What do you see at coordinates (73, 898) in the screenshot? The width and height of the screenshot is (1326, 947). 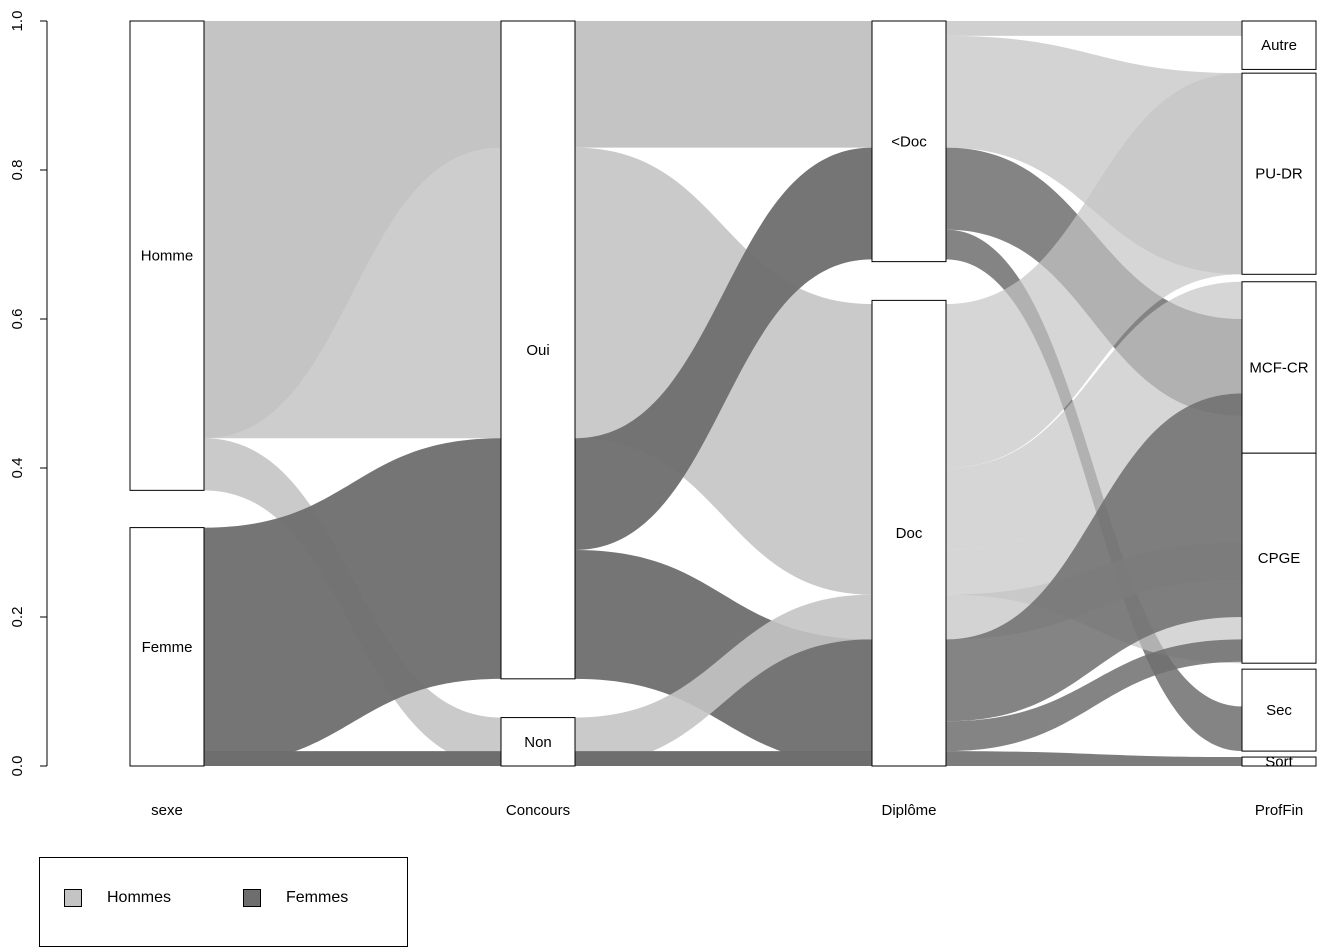 I see `legend-swatch-hommes` at bounding box center [73, 898].